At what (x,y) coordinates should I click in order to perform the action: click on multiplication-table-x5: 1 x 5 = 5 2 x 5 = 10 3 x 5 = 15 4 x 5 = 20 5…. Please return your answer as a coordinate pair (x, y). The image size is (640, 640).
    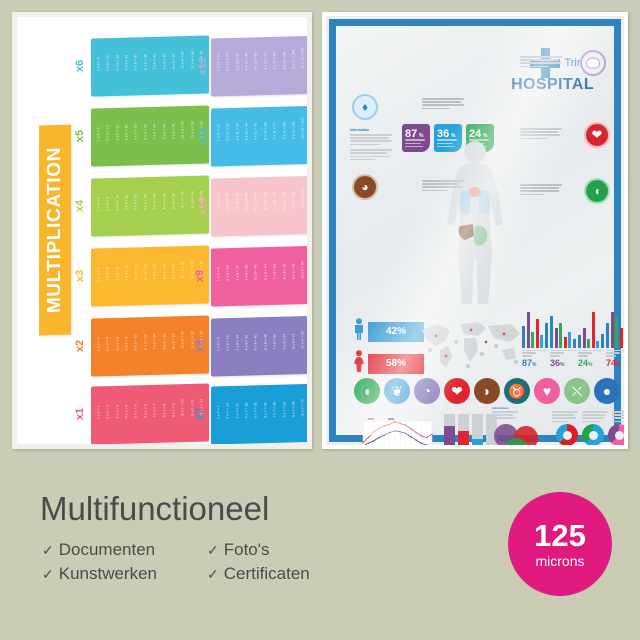
    Looking at the image, I should click on (141, 136).